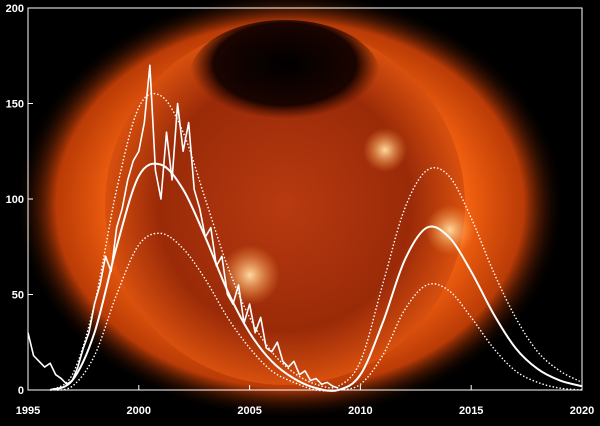  I want to click on coronal-hole, so click(285, 75).